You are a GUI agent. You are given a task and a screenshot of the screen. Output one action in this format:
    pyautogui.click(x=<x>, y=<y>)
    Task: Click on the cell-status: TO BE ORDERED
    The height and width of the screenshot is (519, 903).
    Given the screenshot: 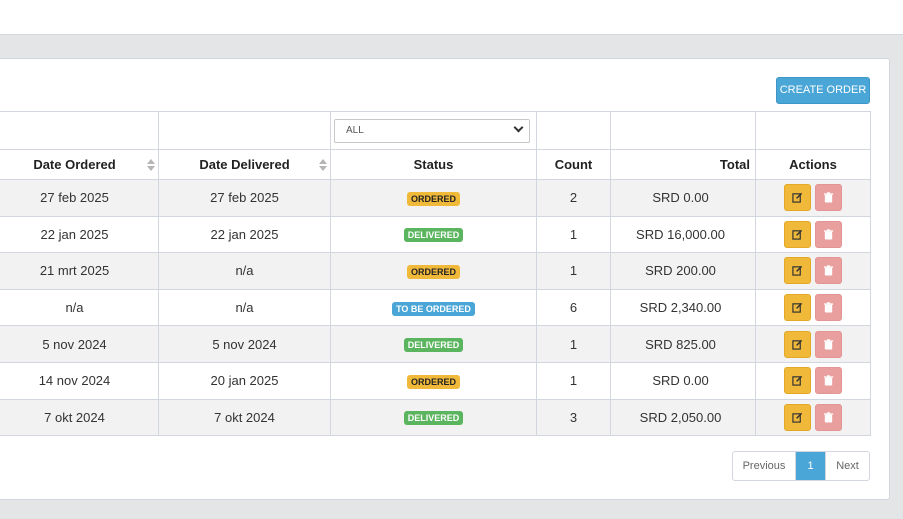 What is the action you would take?
    pyautogui.click(x=433, y=307)
    